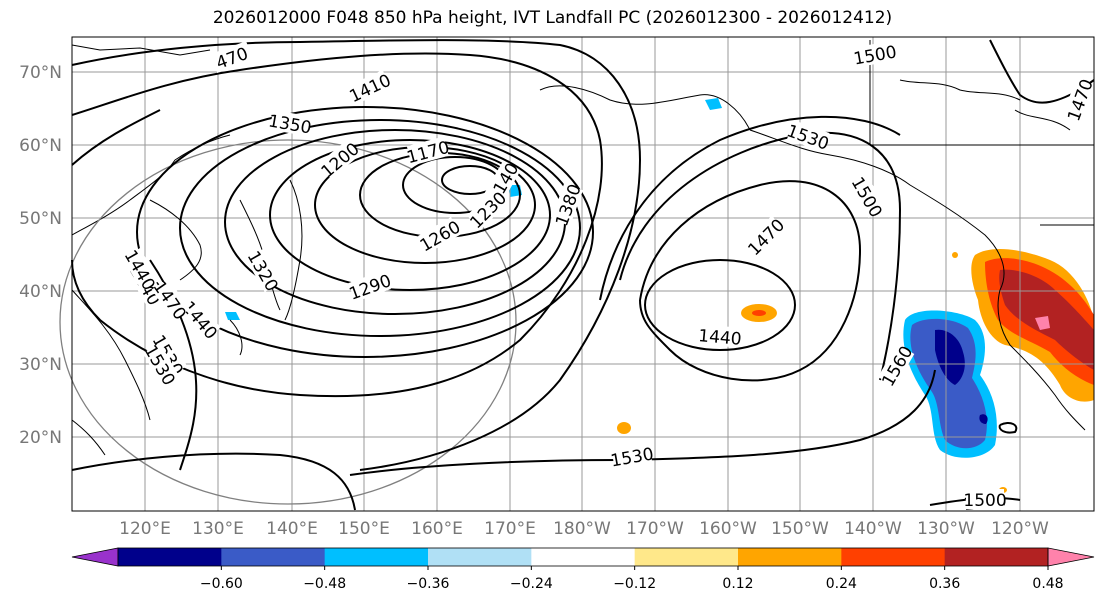 The height and width of the screenshot is (604, 1105). What do you see at coordinates (510, 529) in the screenshot?
I see `longitude-label: 170°E` at bounding box center [510, 529].